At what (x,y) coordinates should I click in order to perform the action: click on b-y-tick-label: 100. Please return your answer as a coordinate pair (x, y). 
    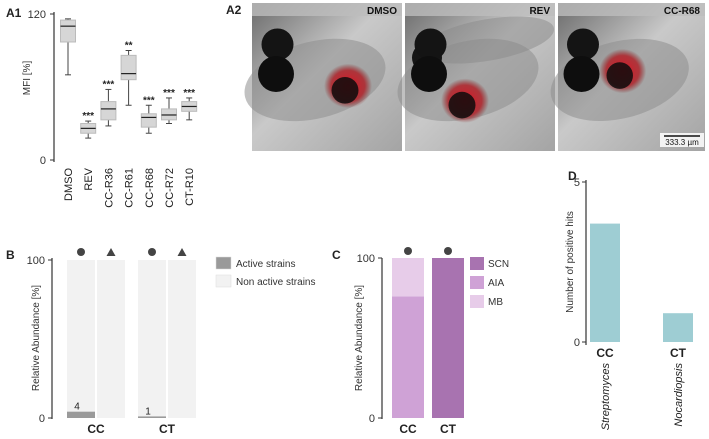
    Looking at the image, I should click on (36, 261).